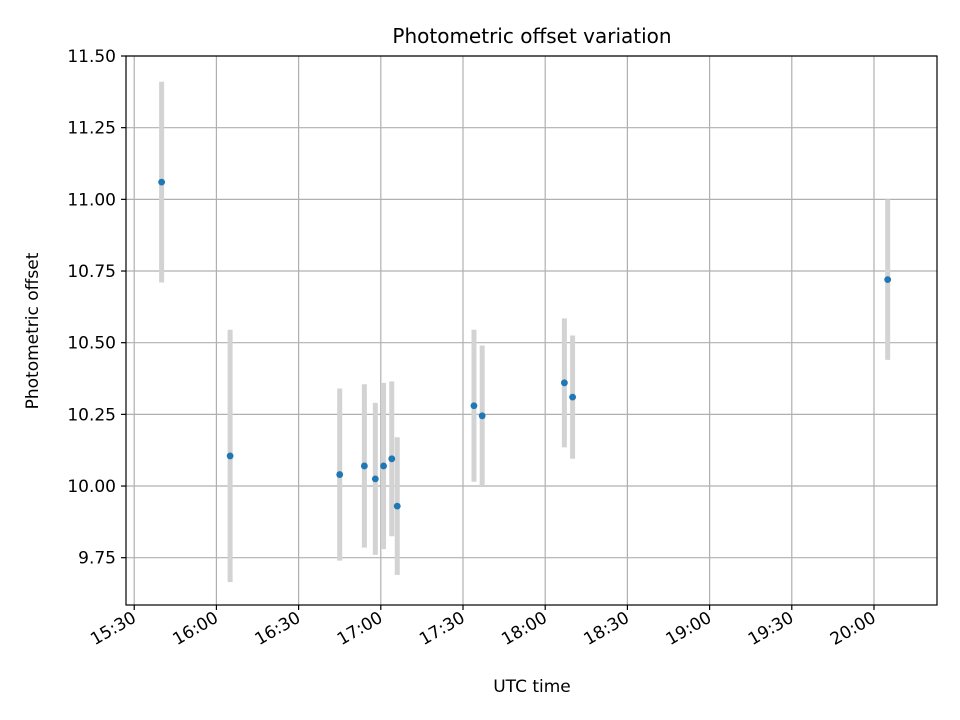  I want to click on y-tick-label: 10.25, so click(91, 415).